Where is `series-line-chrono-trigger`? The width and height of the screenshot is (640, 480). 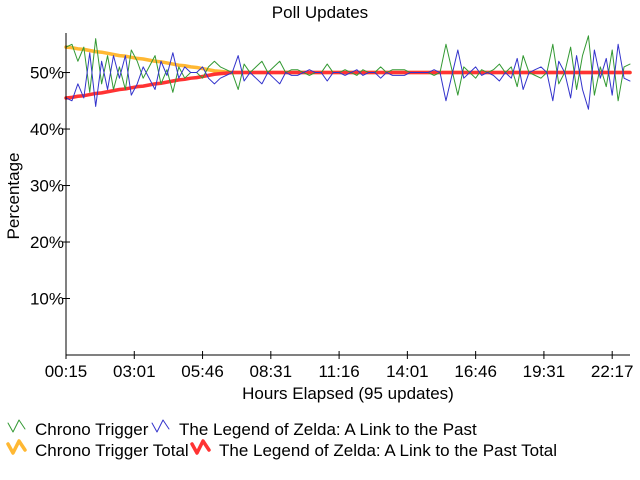
series-line-chrono-trigger is located at coordinates (348, 68).